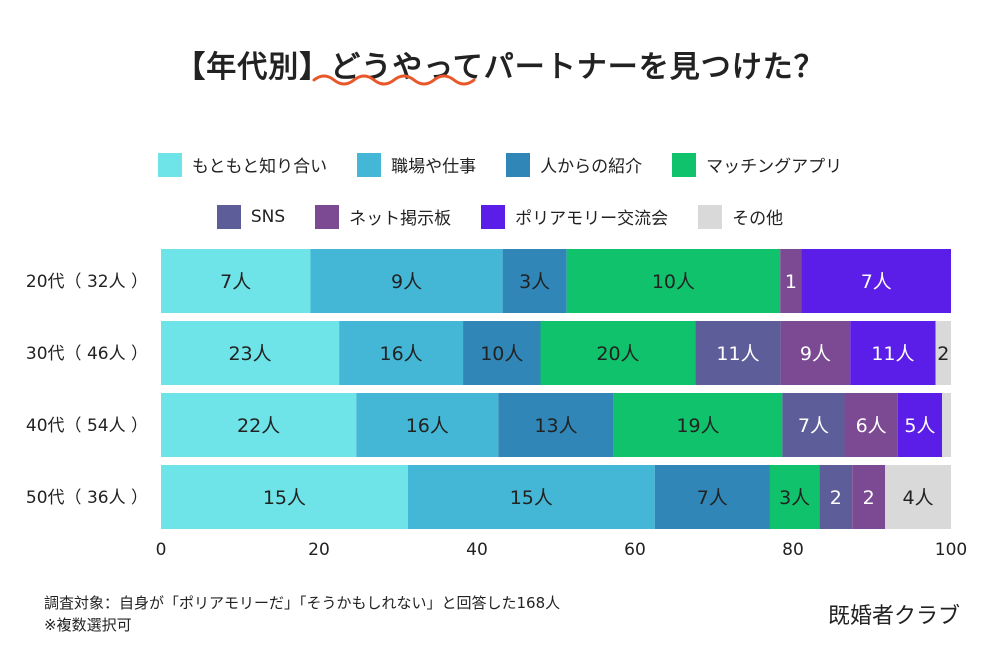 This screenshot has height=650, width=1000. I want to click on legend-label: SNS, so click(268, 216).